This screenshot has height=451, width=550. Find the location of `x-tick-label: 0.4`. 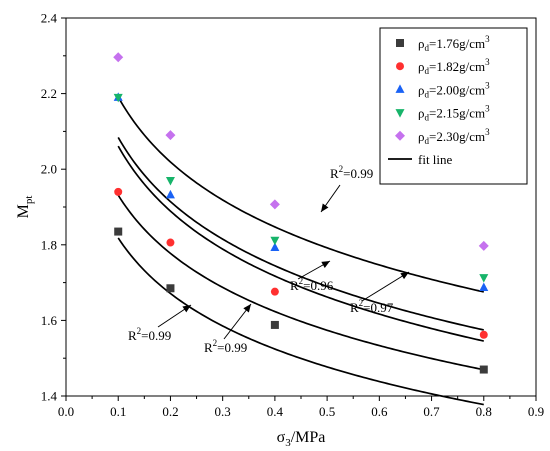

x-tick-label: 0.4 is located at coordinates (275, 411).